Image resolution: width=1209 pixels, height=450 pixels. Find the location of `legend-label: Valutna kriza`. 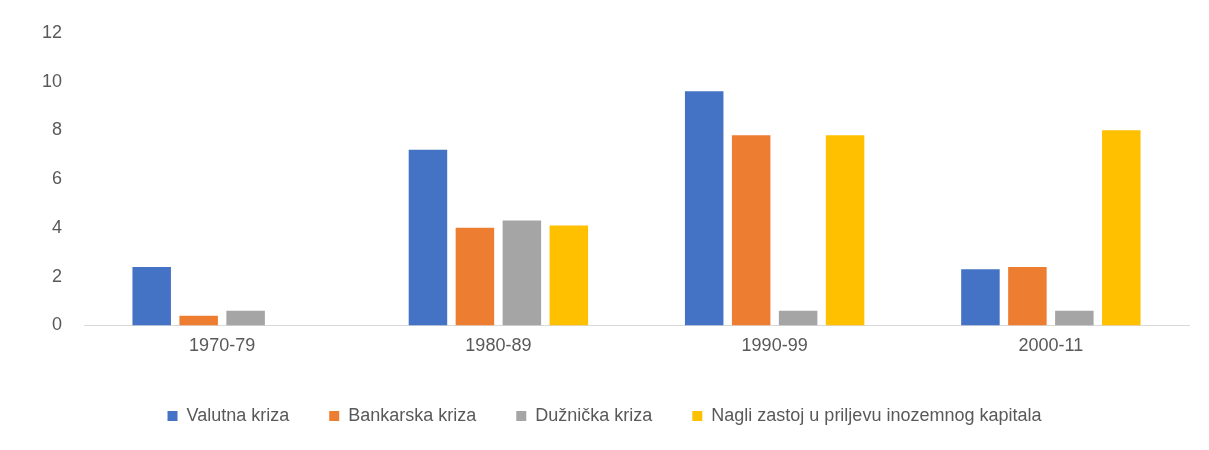

legend-label: Valutna kriza is located at coordinates (238, 414).